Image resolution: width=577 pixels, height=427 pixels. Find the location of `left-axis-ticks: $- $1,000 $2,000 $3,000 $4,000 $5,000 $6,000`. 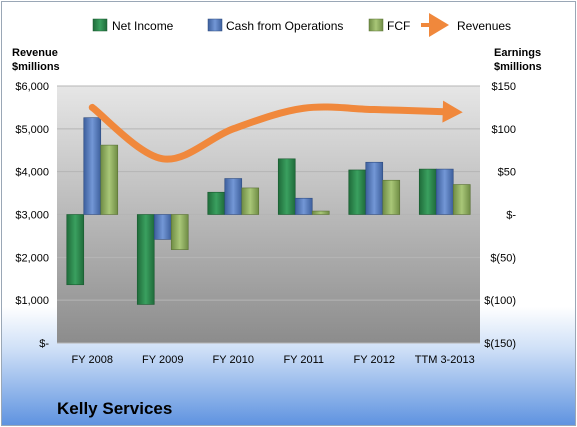

left-axis-ticks: $- $1,000 $2,000 $3,000 $4,000 $5,000 $6,000 is located at coordinates (32, 215).